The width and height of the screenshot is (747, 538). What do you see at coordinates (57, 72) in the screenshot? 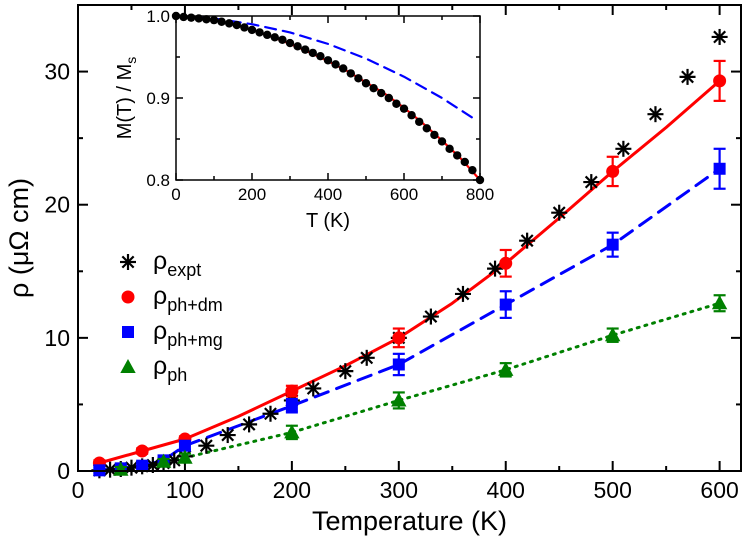
I see `y-tick-label: 30` at bounding box center [57, 72].